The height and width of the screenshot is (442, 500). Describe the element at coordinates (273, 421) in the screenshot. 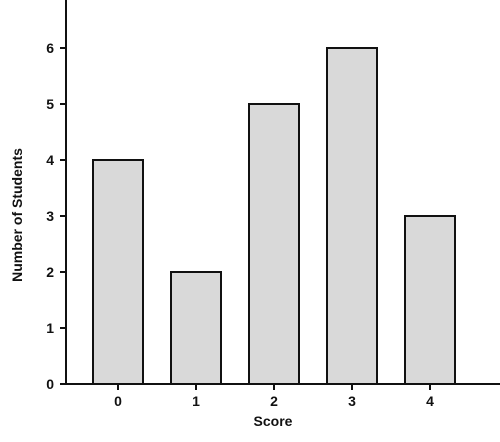

I see `x-axis-title: Score` at that location.